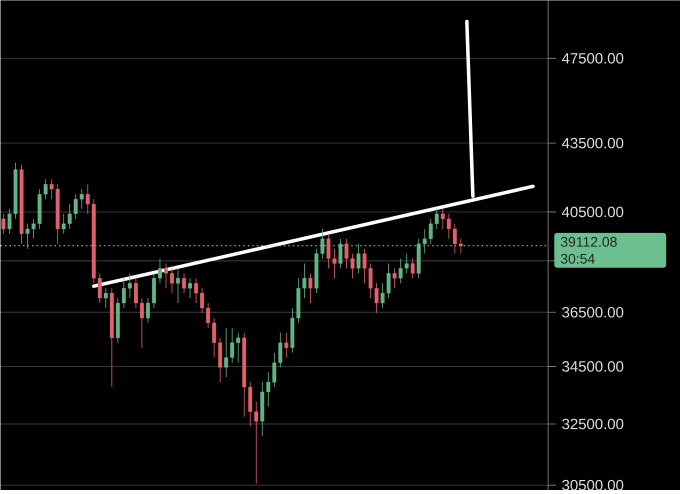 The image size is (680, 494). Describe the element at coordinates (593, 212) in the screenshot. I see `y-tick-label: 40500.00` at that location.